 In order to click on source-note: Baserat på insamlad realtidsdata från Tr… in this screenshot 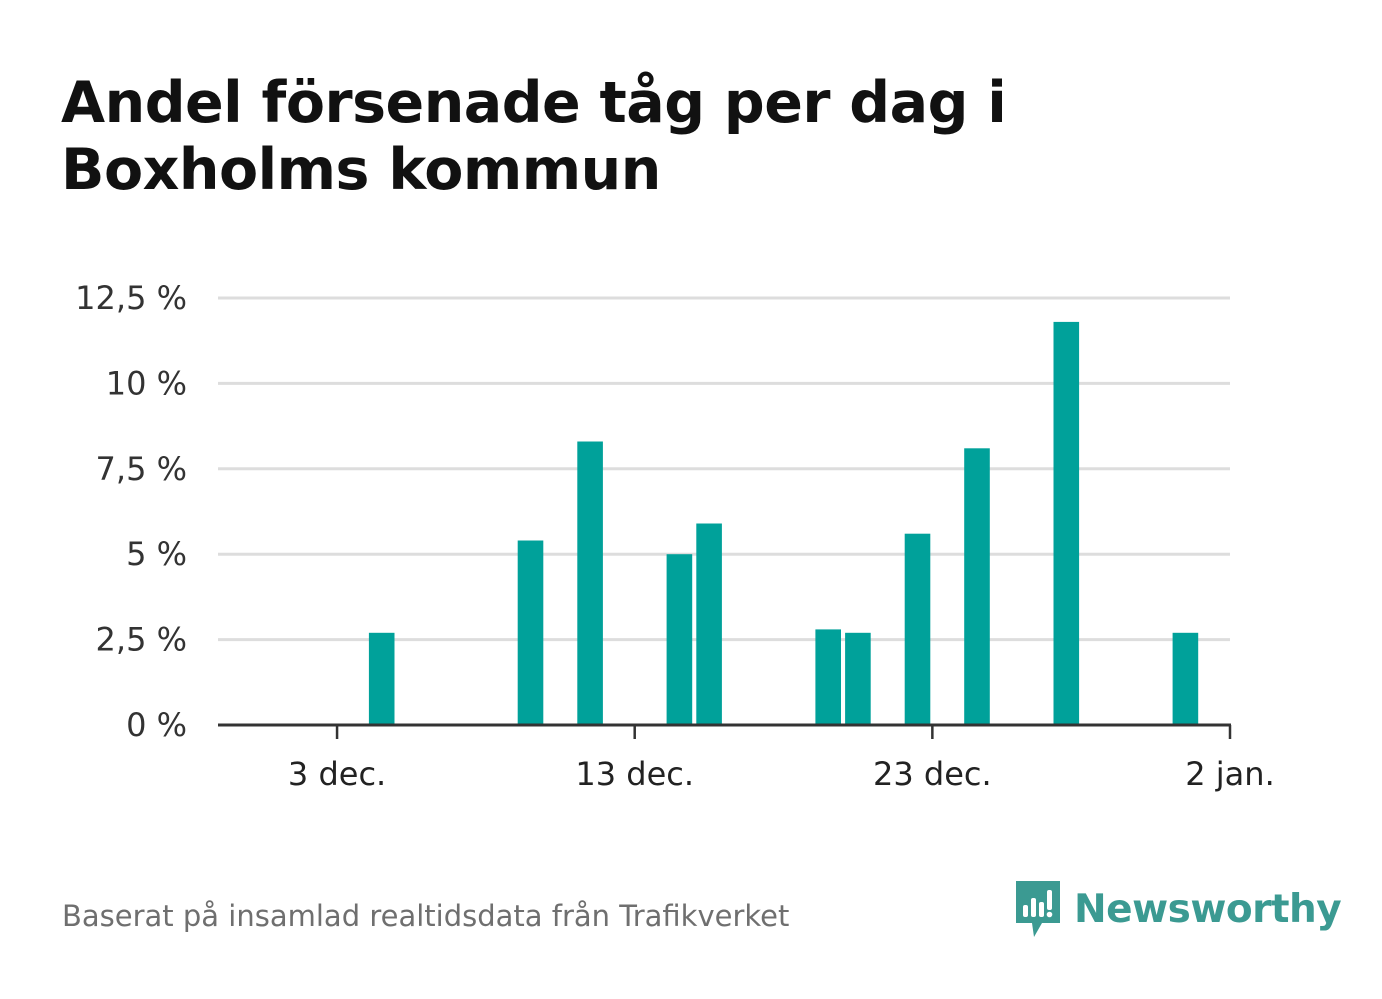, I will do `click(426, 916)`.